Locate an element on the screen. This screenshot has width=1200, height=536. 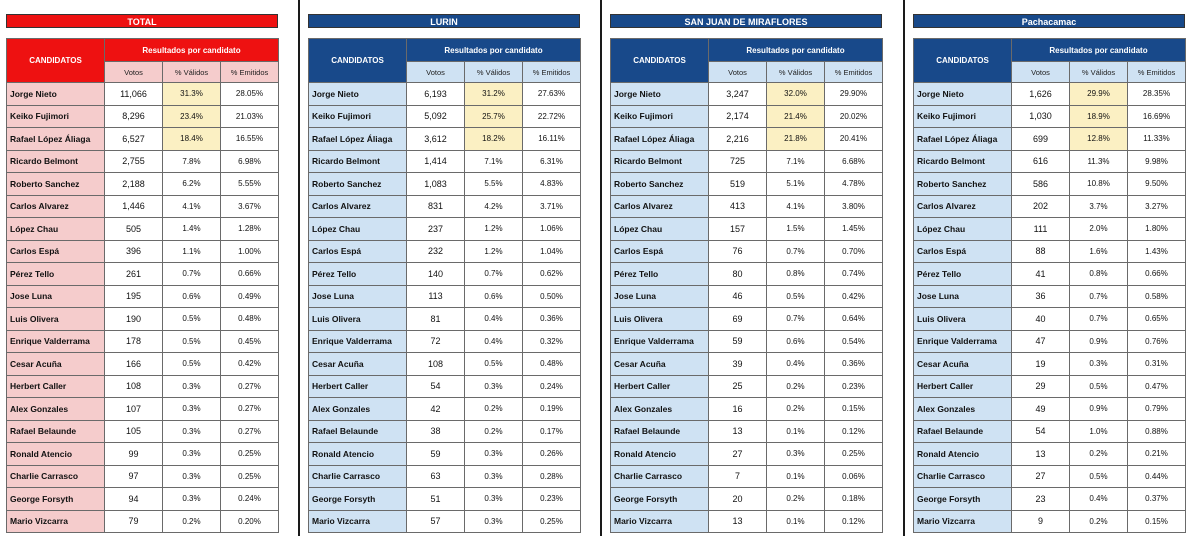
votes-cell: 505 is located at coordinates (133, 229).